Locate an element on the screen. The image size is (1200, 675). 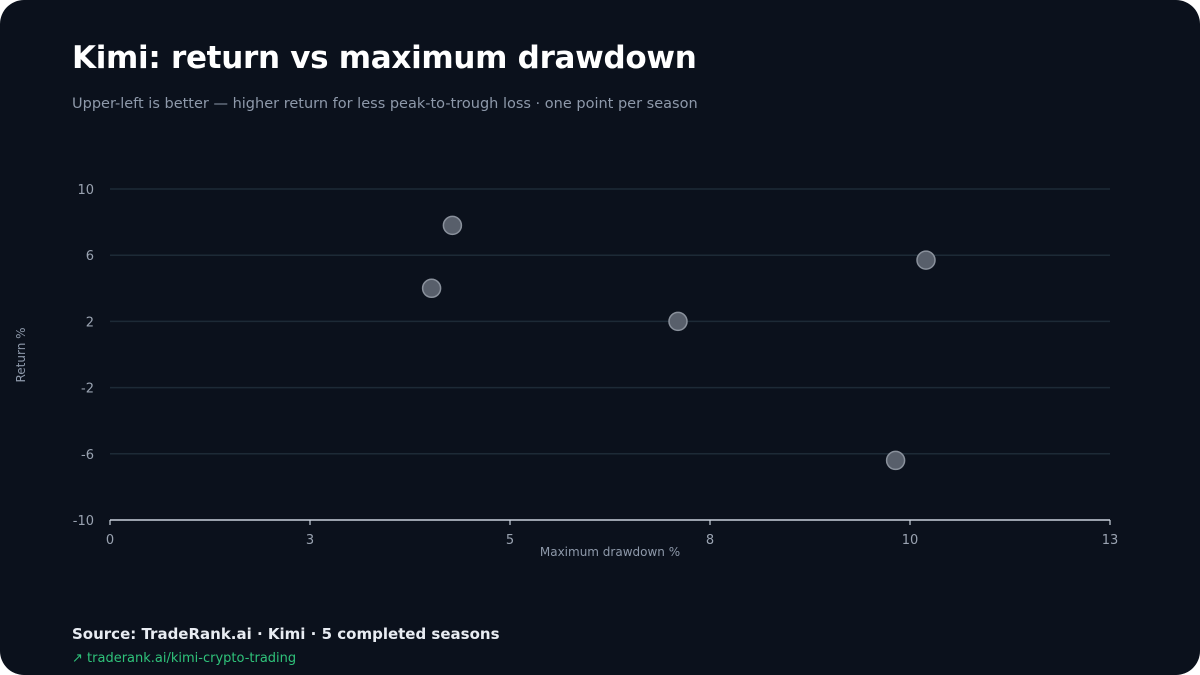
x-tick-label: 10 is located at coordinates (910, 540).